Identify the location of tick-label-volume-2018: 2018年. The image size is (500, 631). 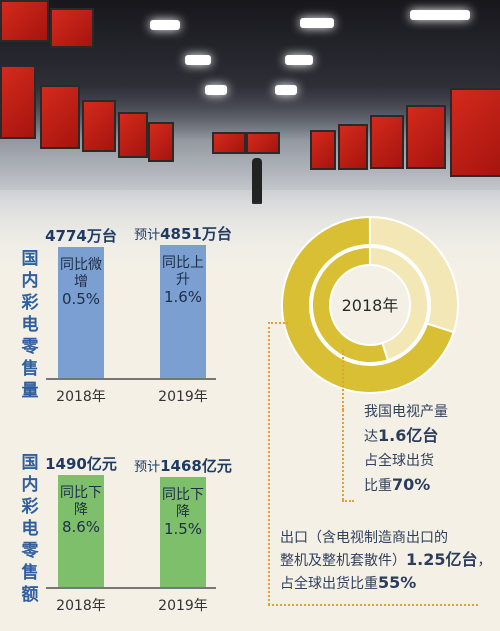
(81, 397).